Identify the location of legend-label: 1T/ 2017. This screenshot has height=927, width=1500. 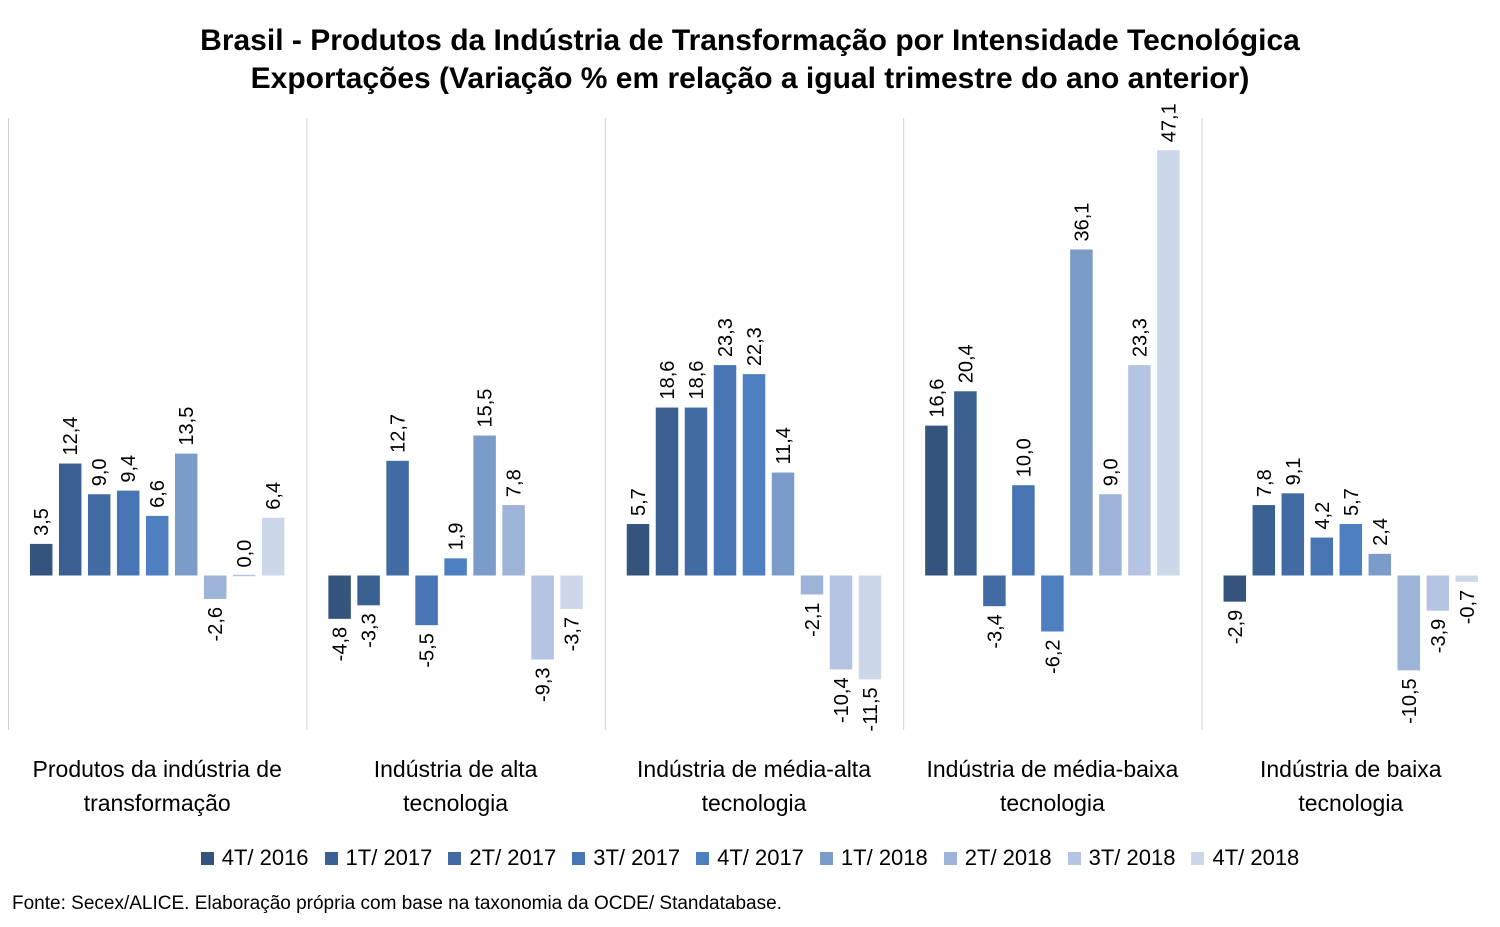
(389, 857).